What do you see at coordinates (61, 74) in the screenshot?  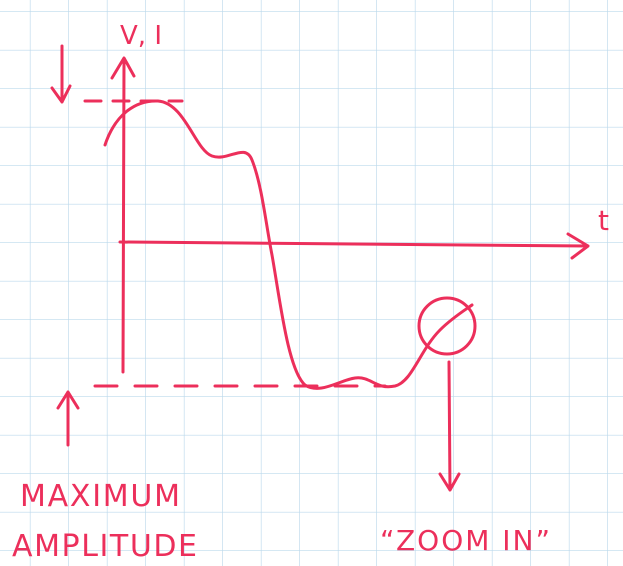 I see `down-arrow` at bounding box center [61, 74].